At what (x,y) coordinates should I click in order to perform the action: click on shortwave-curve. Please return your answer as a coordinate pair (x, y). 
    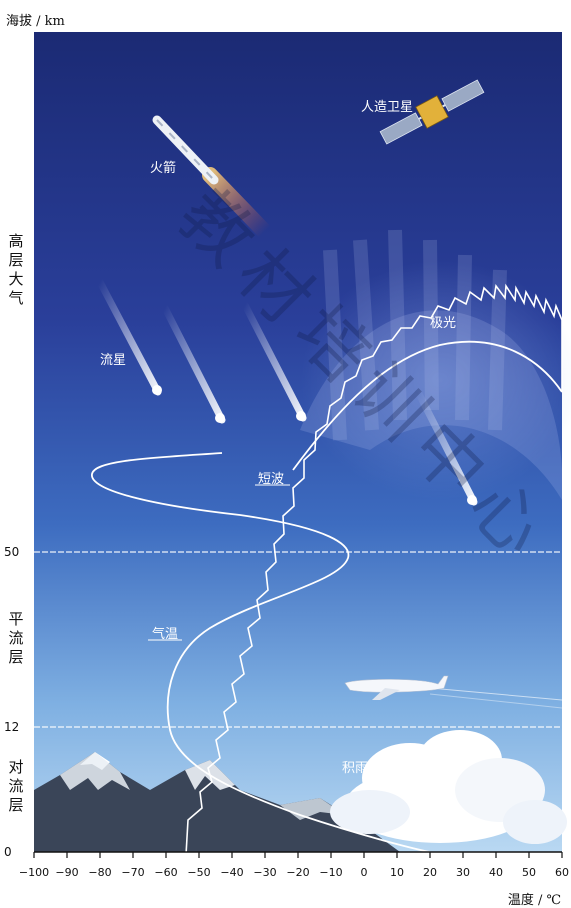
    Looking at the image, I should click on (427, 405).